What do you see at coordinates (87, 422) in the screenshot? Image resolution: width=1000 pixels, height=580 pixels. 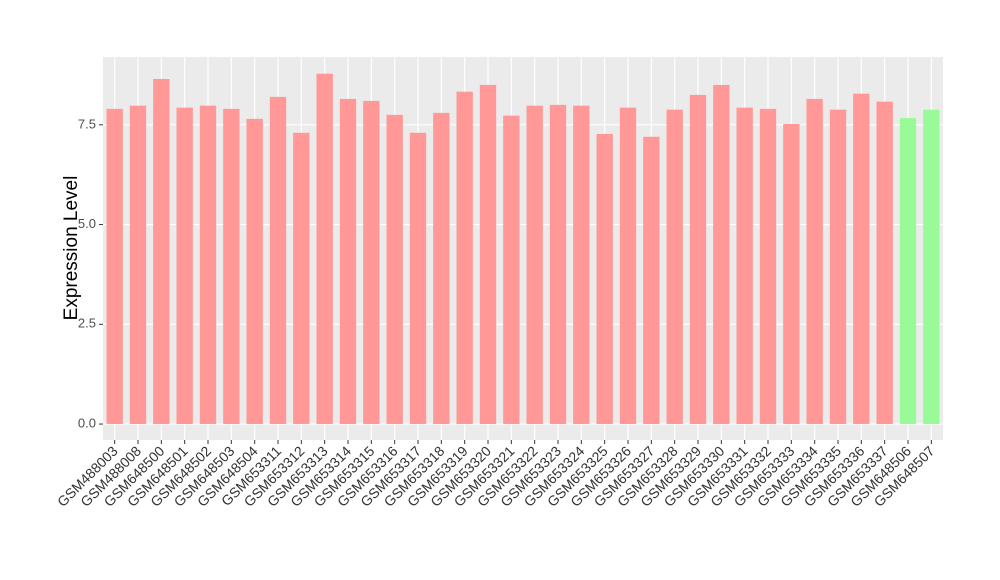 I see `y-tick-label: 0.0` at bounding box center [87, 422].